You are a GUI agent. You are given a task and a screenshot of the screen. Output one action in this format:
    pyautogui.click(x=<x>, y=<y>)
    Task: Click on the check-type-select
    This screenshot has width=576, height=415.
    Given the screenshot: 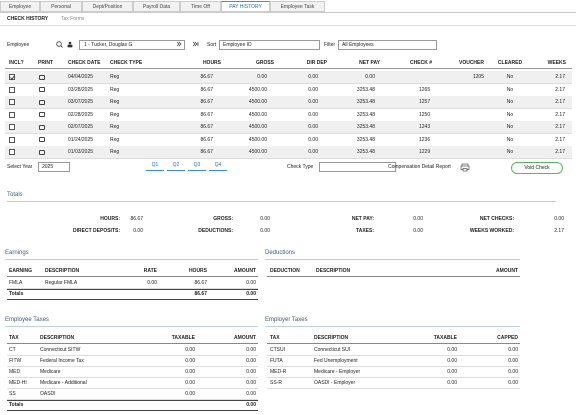 What is the action you would take?
    pyautogui.click(x=357, y=167)
    